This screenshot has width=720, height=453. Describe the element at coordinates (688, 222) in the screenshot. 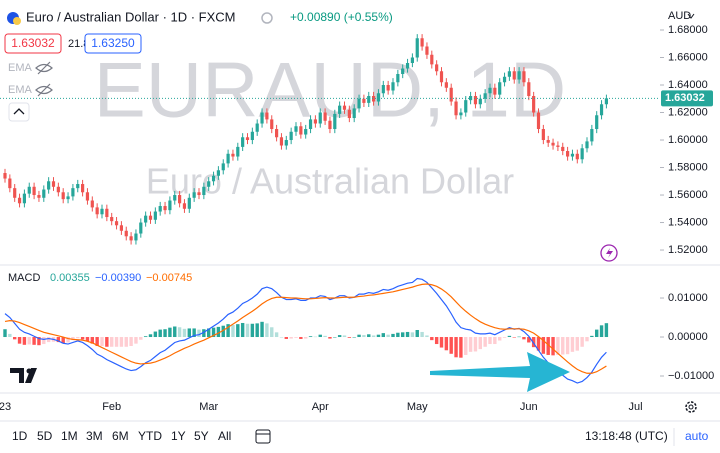

I see `y-tick-label: 1.54000` at that location.